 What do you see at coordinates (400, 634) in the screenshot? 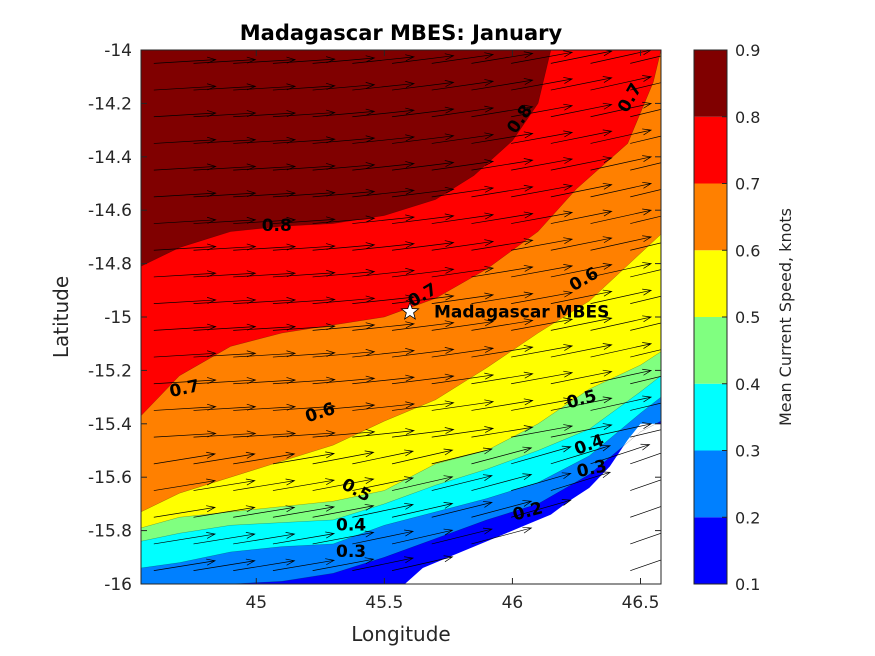
I see `x-axis-label: Longitude` at bounding box center [400, 634].